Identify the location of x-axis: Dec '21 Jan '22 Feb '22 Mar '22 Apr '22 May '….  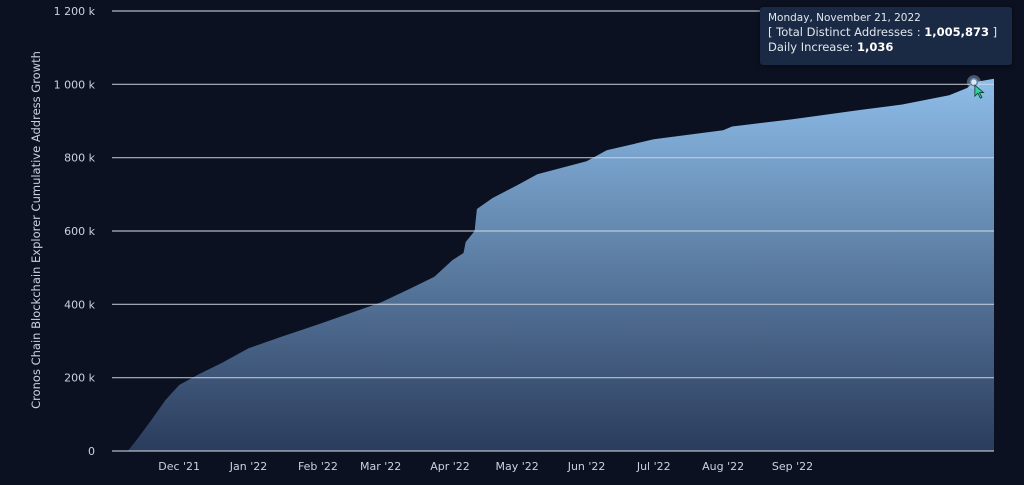
(485, 466).